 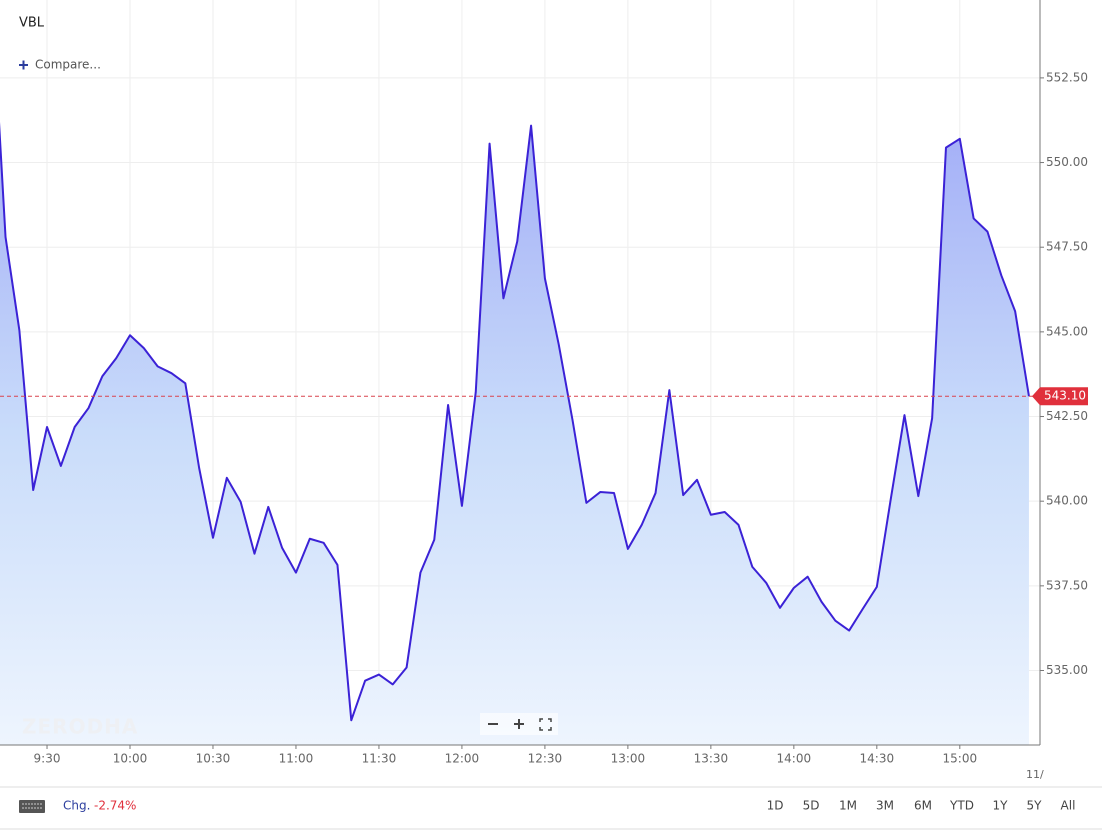 What do you see at coordinates (1067, 77) in the screenshot?
I see `y-tick-label: 552.50` at bounding box center [1067, 77].